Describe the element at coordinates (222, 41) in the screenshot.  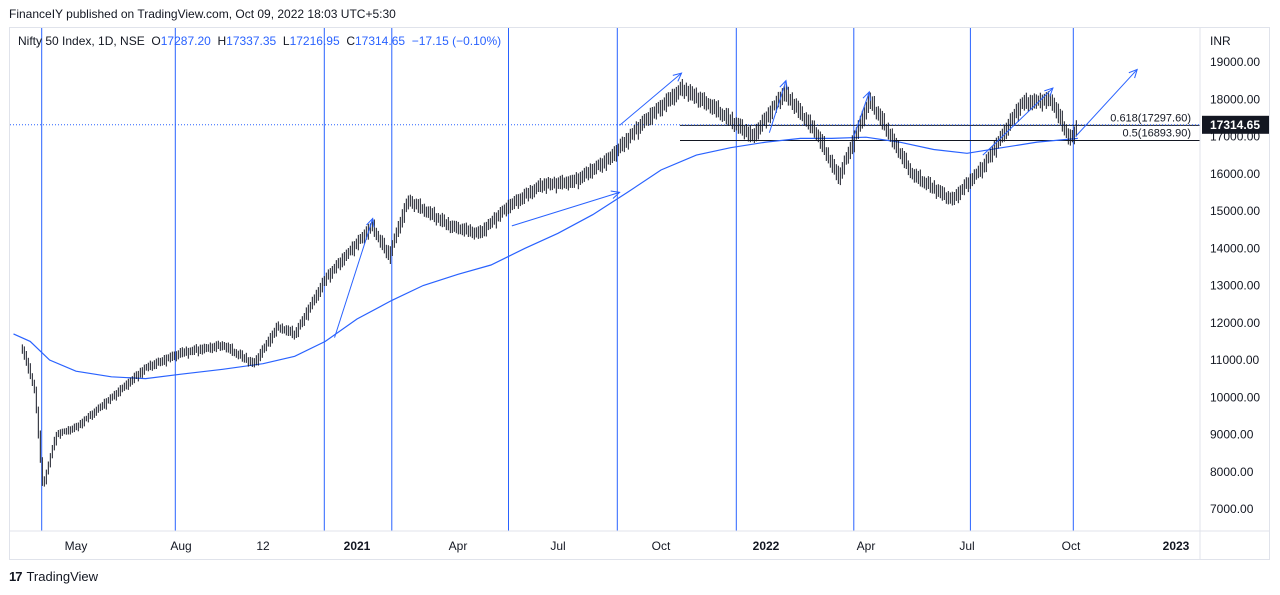
I see `high-label: H` at that location.